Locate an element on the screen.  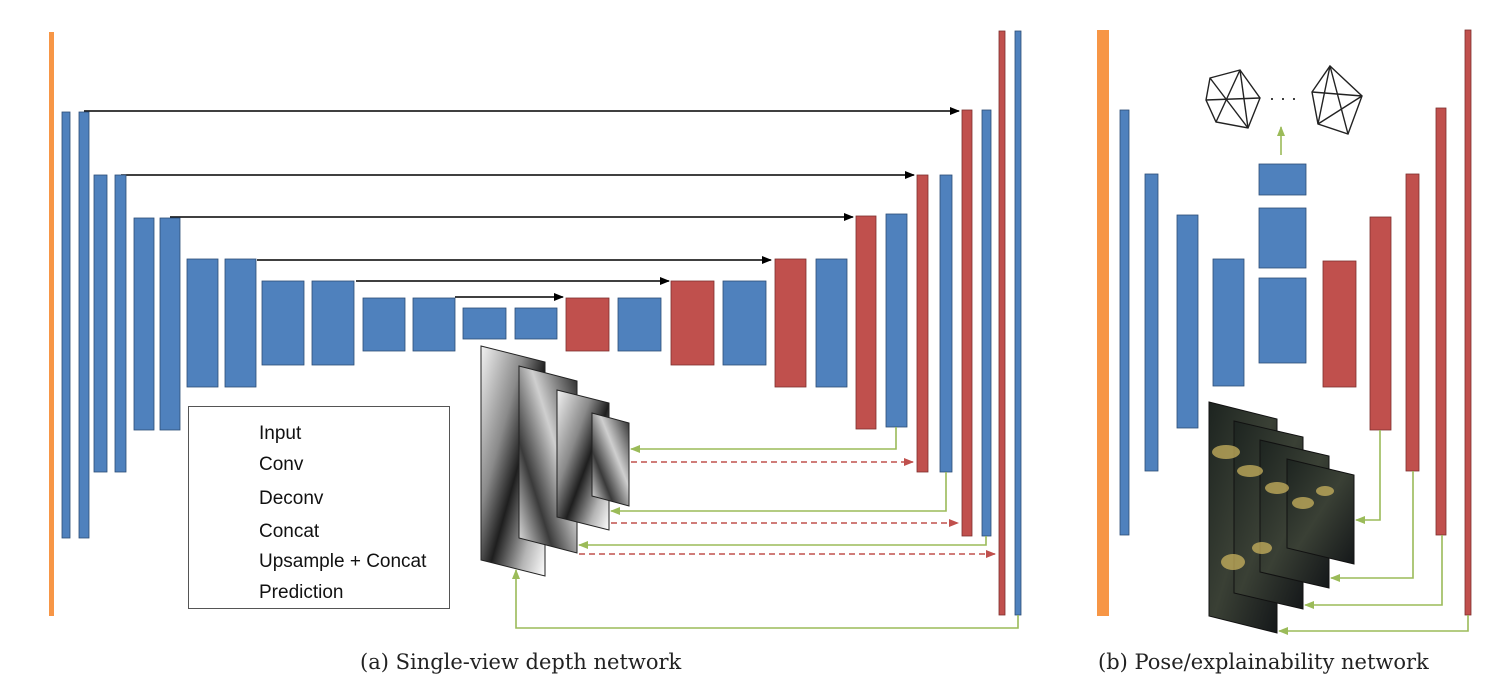
mask-prediction-arrows is located at coordinates (1373, 532).